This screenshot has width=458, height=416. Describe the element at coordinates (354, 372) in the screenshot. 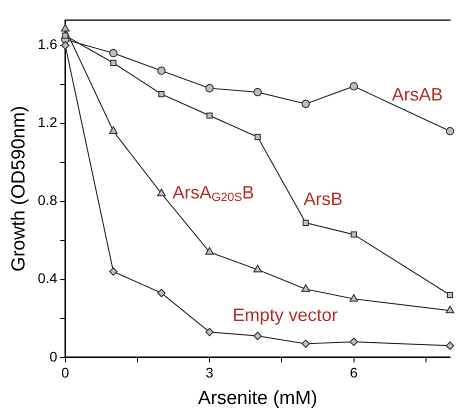

I see `x-tick-label: 6` at that location.